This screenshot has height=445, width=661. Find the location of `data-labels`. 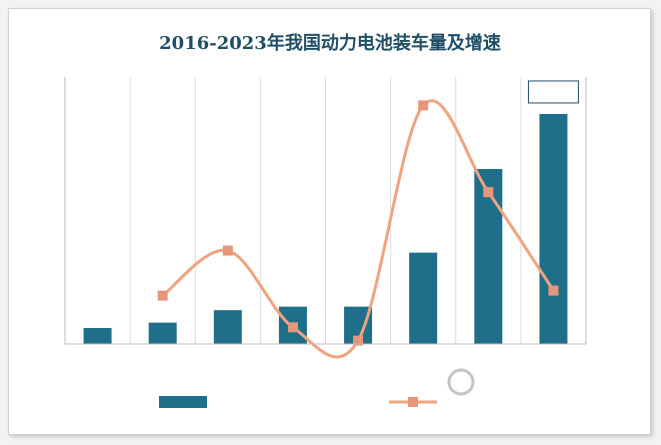

data-labels is located at coordinates (553, 92).